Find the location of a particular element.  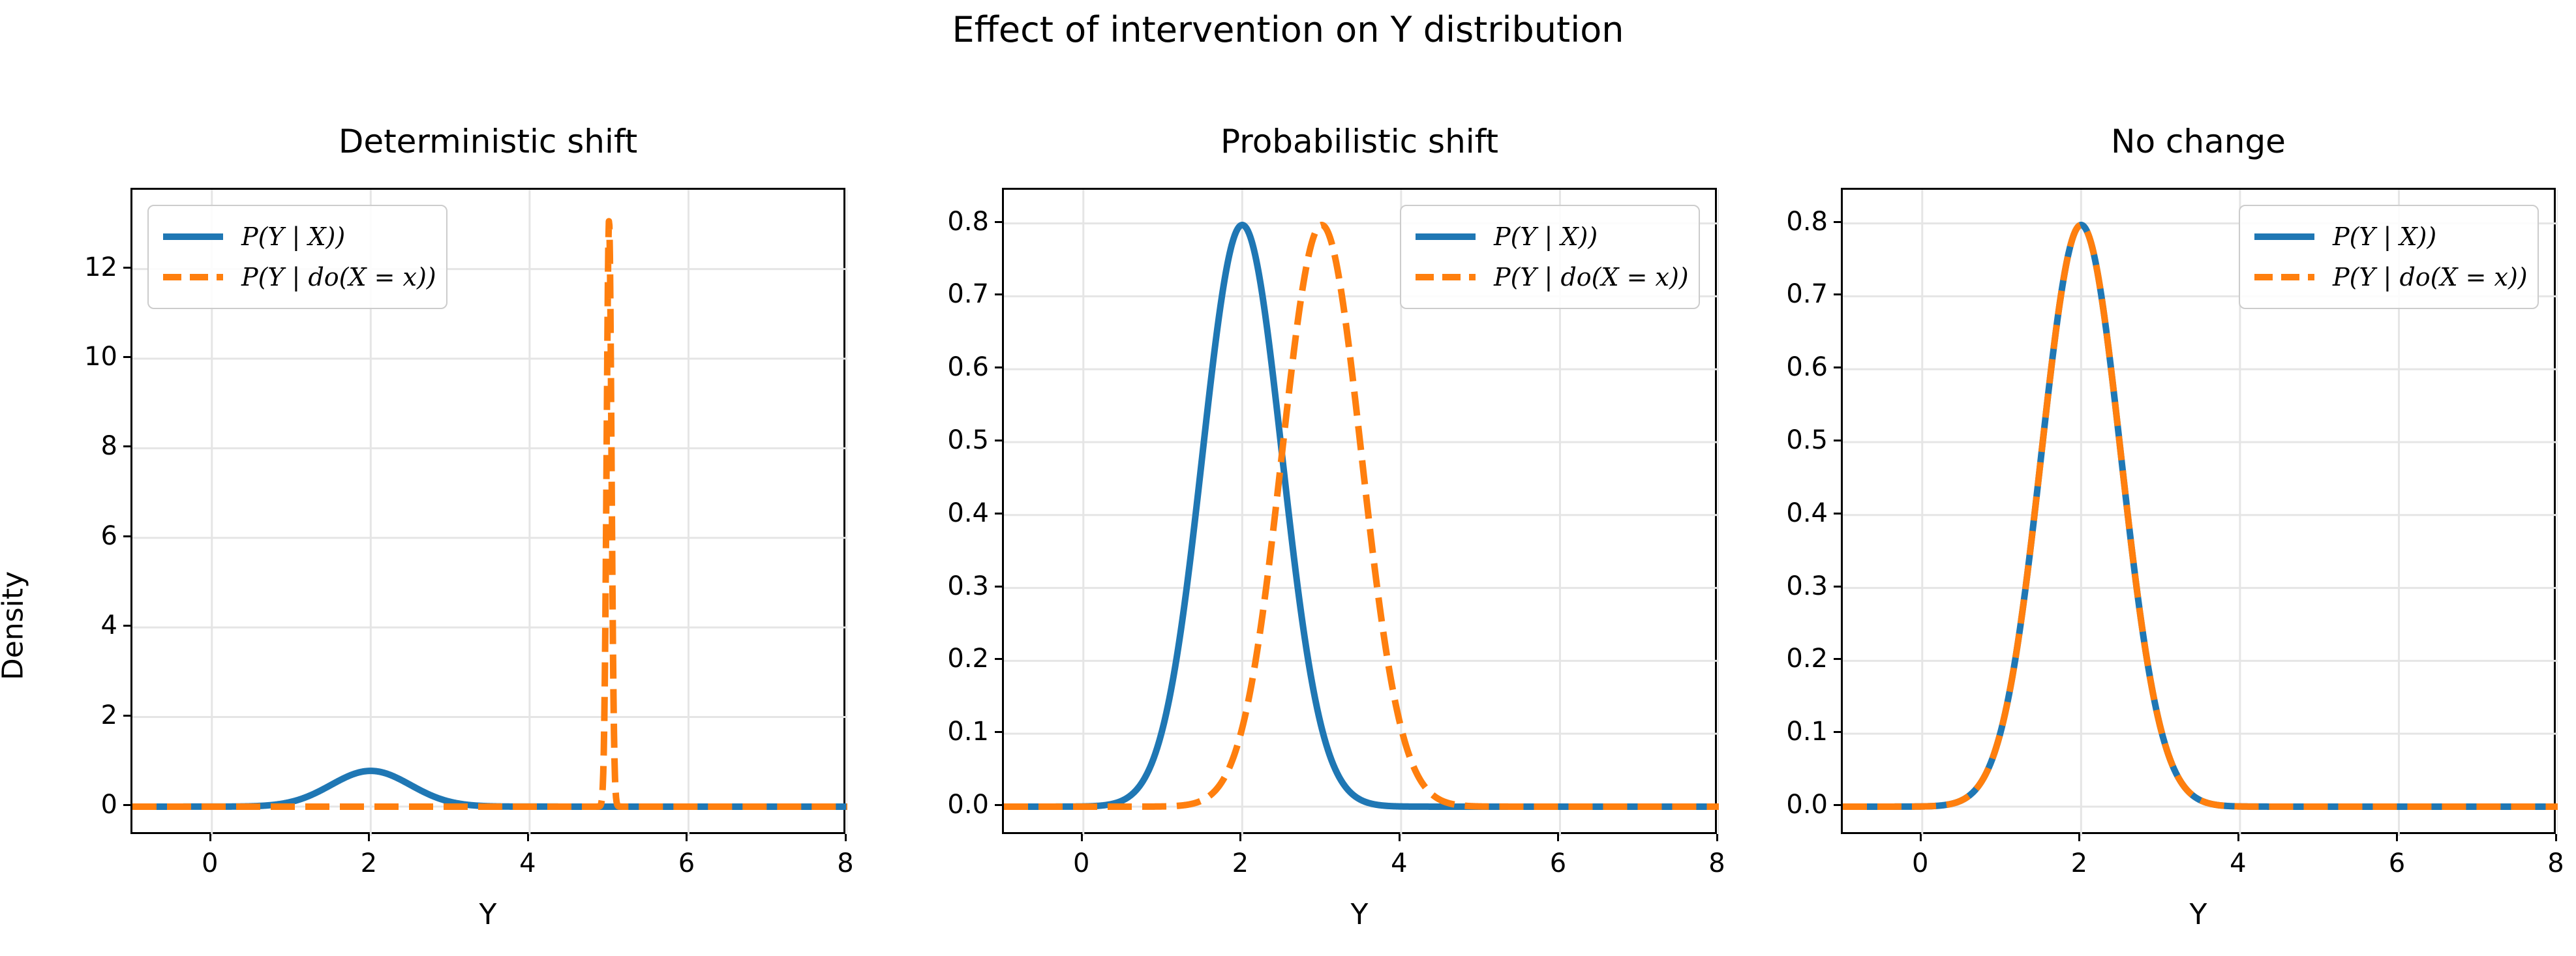

x-tick-label: 8 is located at coordinates (2556, 863).